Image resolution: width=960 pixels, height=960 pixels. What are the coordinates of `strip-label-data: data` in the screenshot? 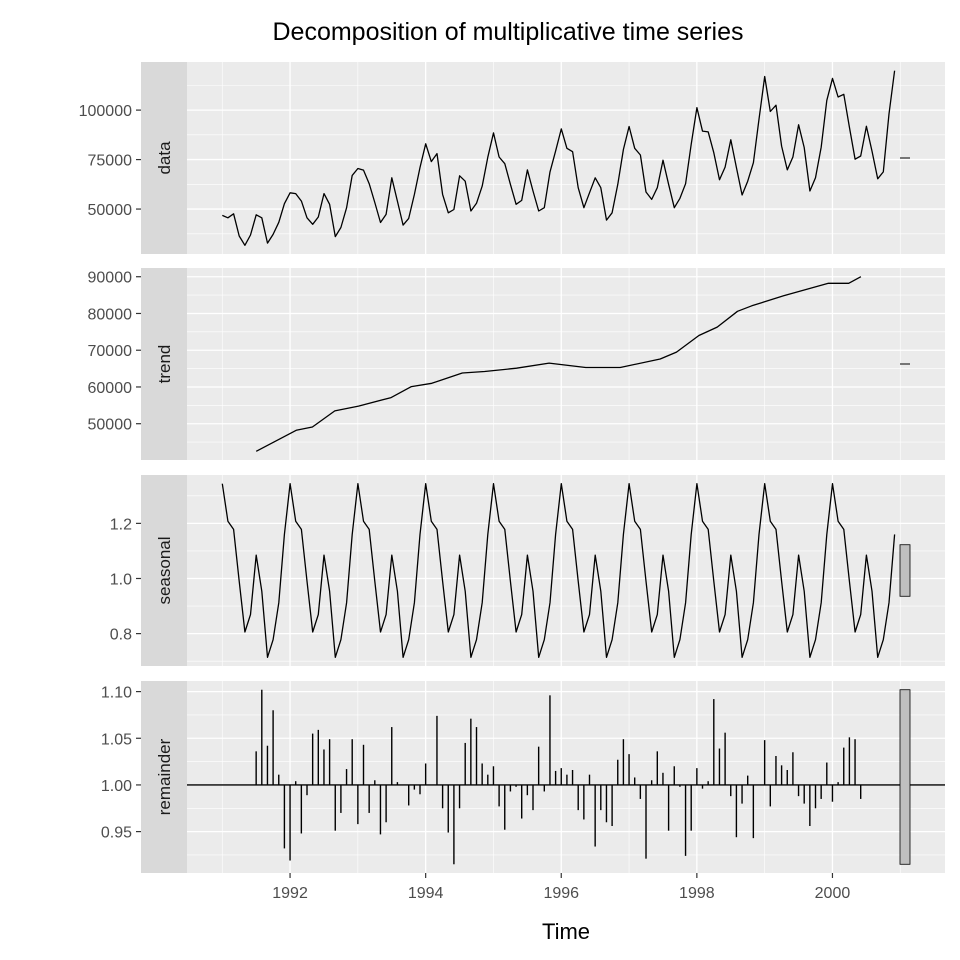 It's located at (164, 158).